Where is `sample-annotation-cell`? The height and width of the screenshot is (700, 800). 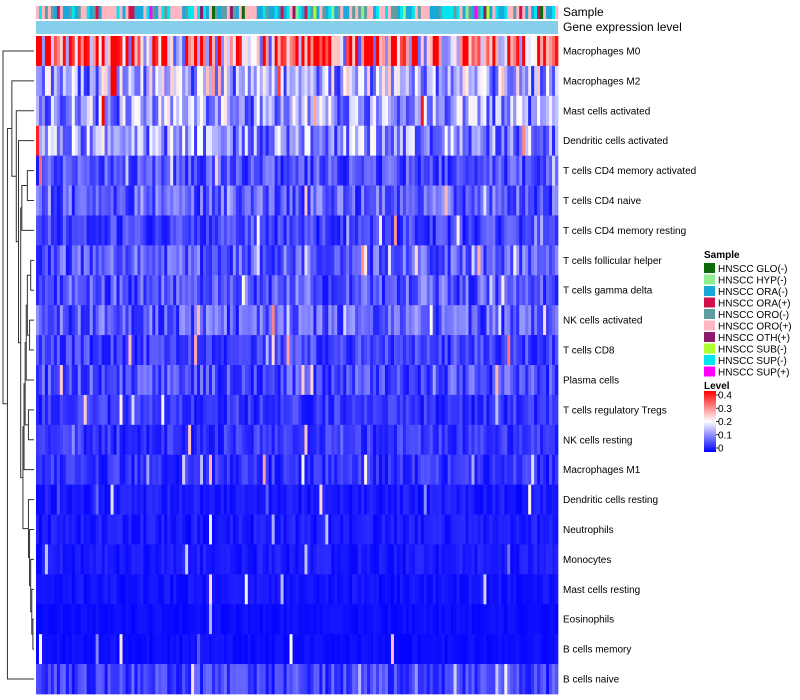 sample-annotation-cell is located at coordinates (363, 12).